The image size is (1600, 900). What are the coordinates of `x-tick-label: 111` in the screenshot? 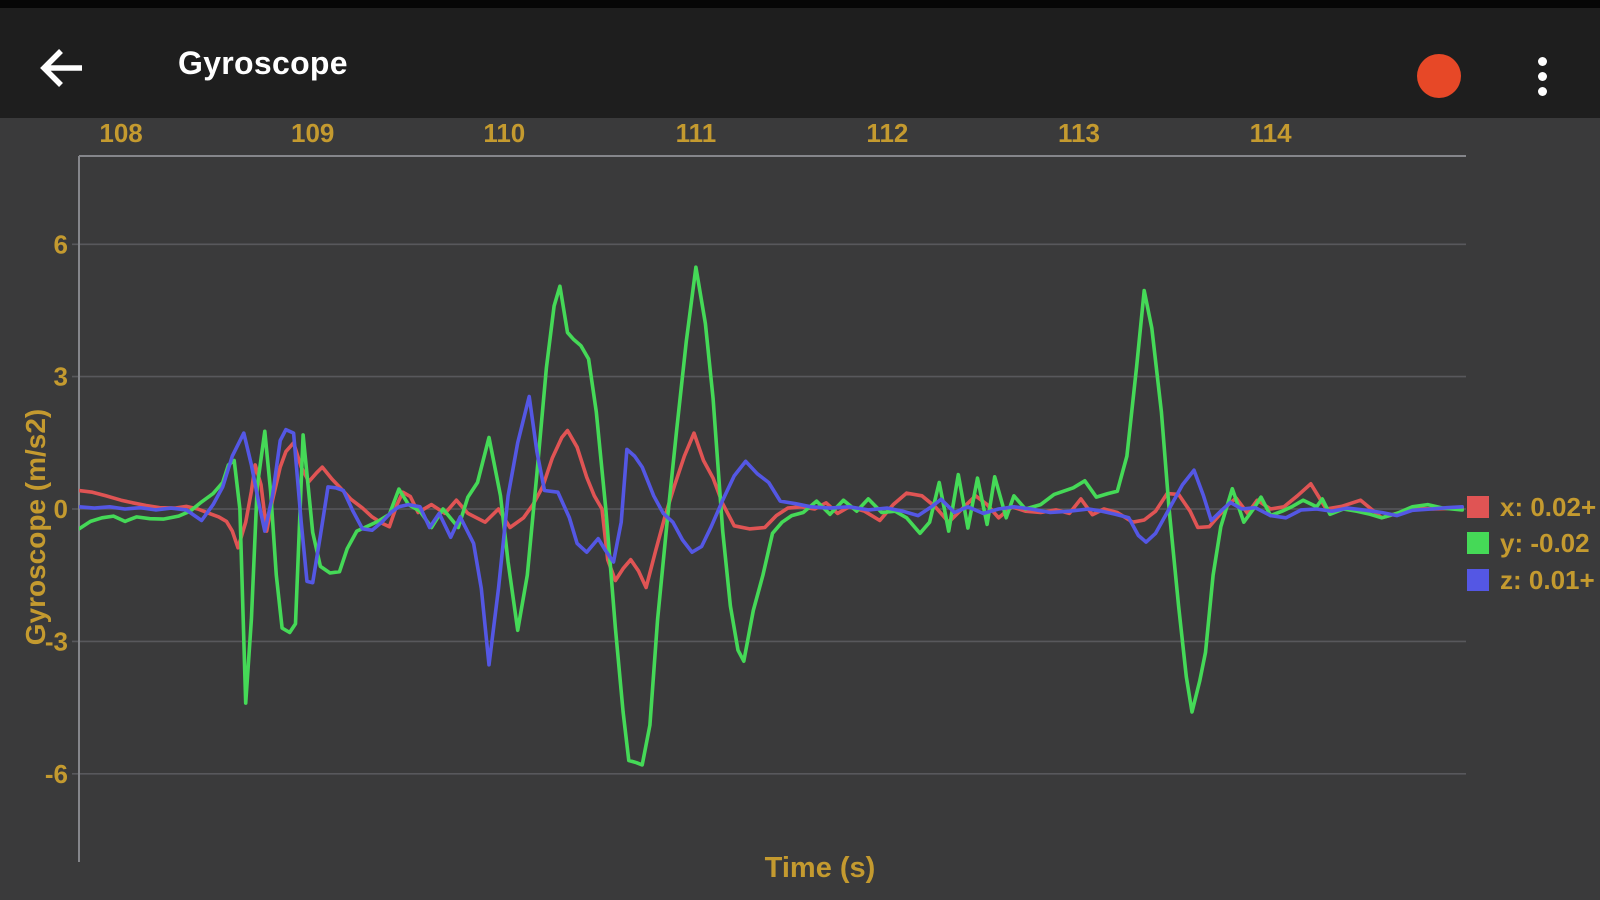 It's located at (696, 133).